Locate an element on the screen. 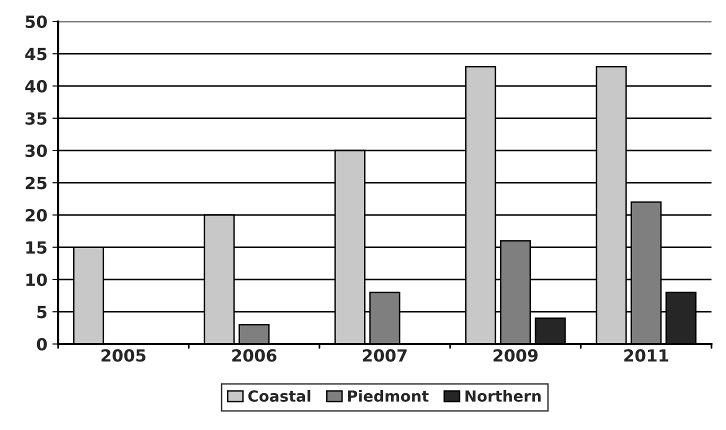 The image size is (726, 430). legend-label: Coastal is located at coordinates (279, 396).